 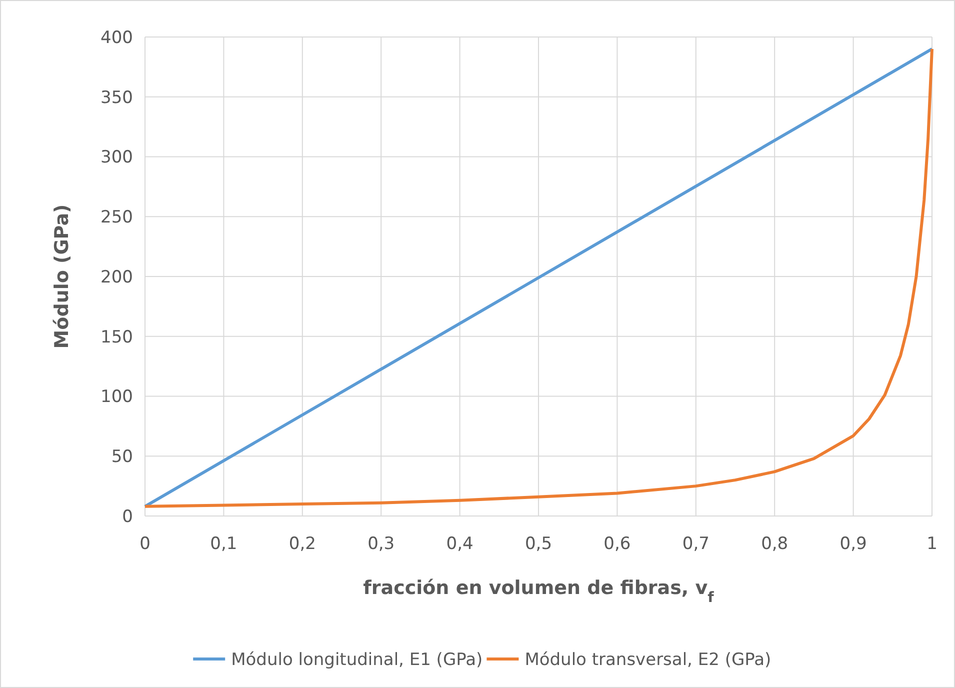 What do you see at coordinates (116, 218) in the screenshot?
I see `y-tick-label: 250` at bounding box center [116, 218].